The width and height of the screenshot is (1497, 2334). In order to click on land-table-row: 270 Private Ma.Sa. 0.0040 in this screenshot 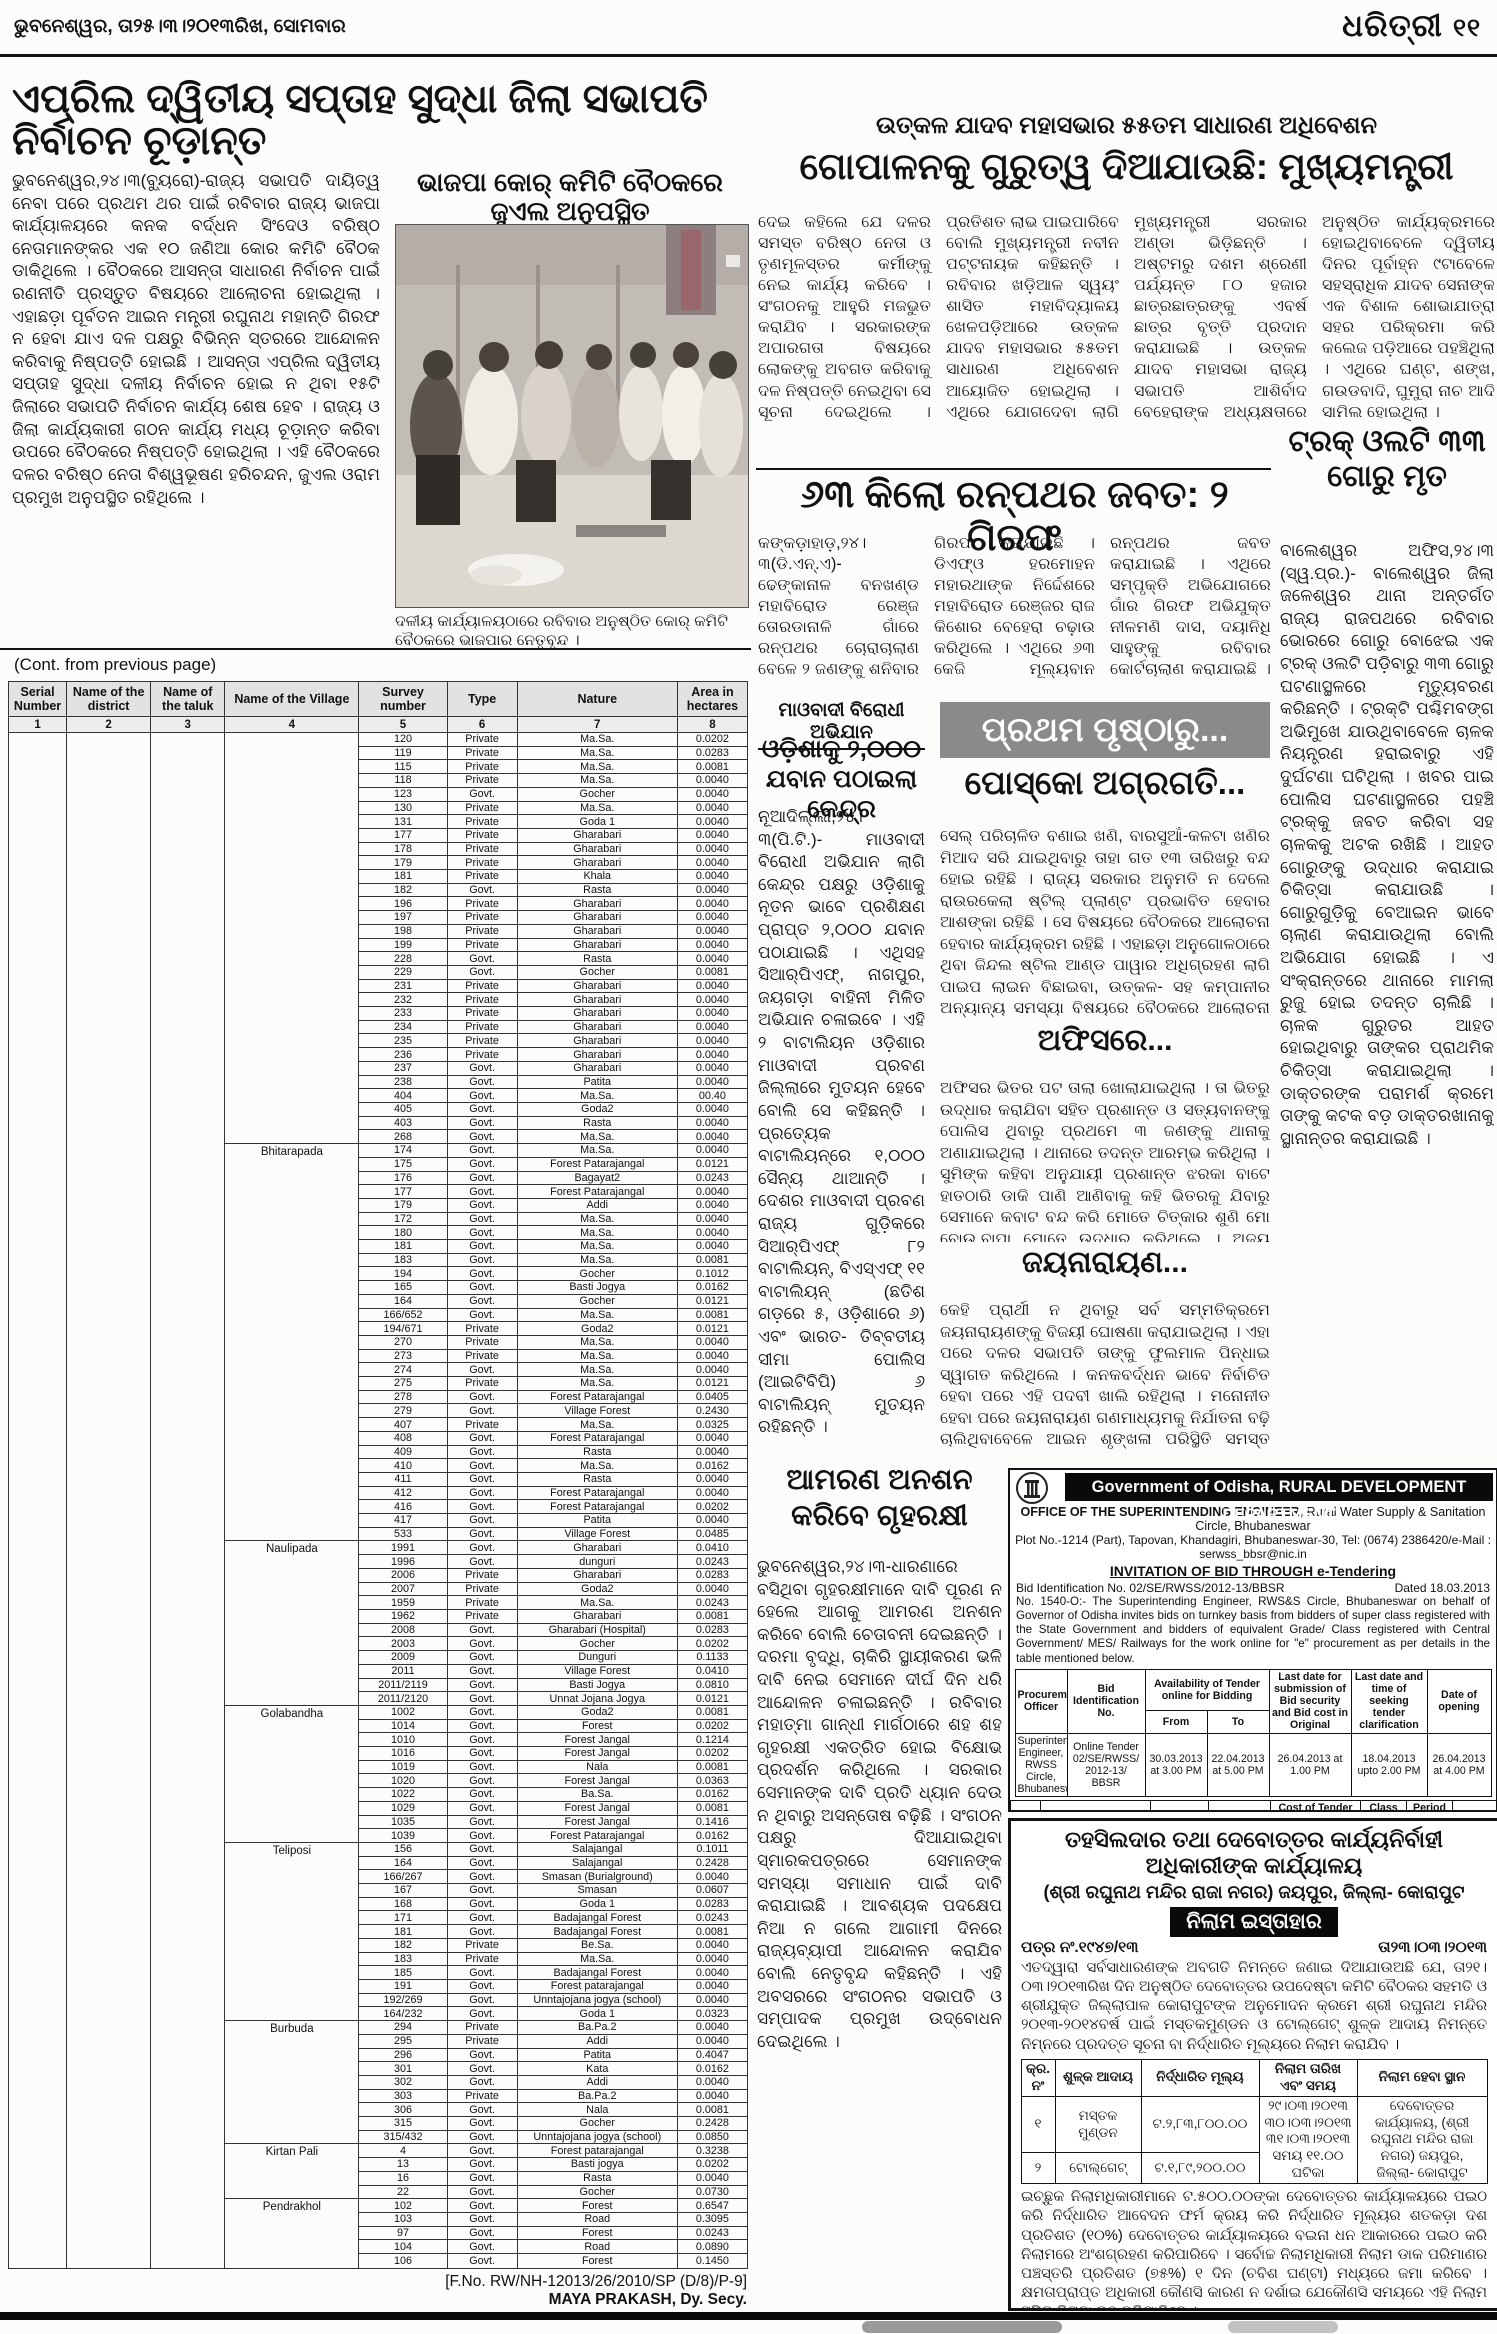, I will do `click(379, 1342)`.